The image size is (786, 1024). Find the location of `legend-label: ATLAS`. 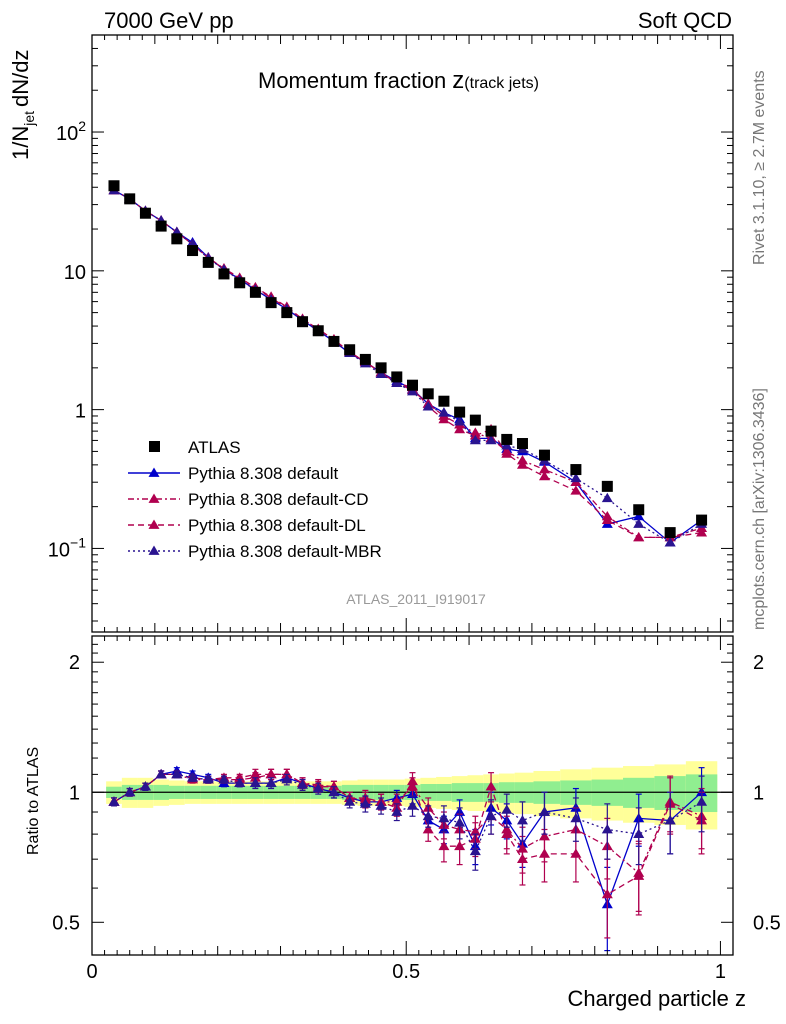

legend-label: ATLAS is located at coordinates (214, 447).